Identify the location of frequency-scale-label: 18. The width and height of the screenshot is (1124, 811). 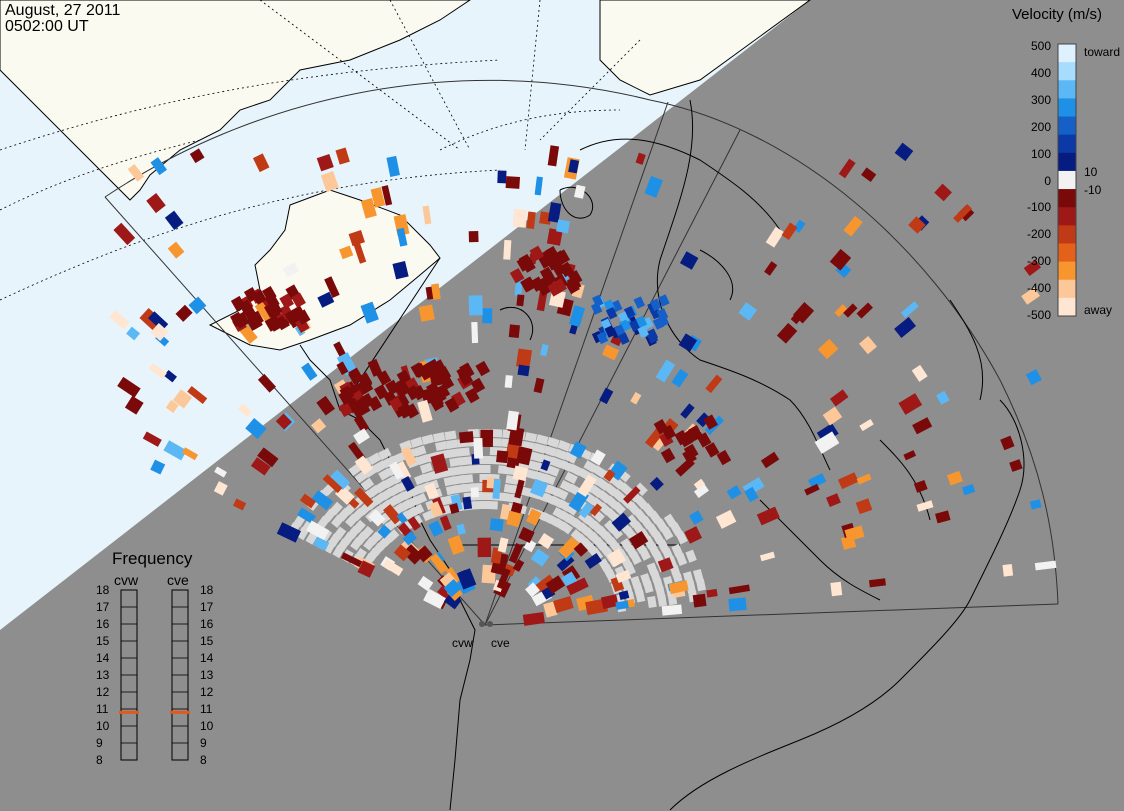
(207, 590).